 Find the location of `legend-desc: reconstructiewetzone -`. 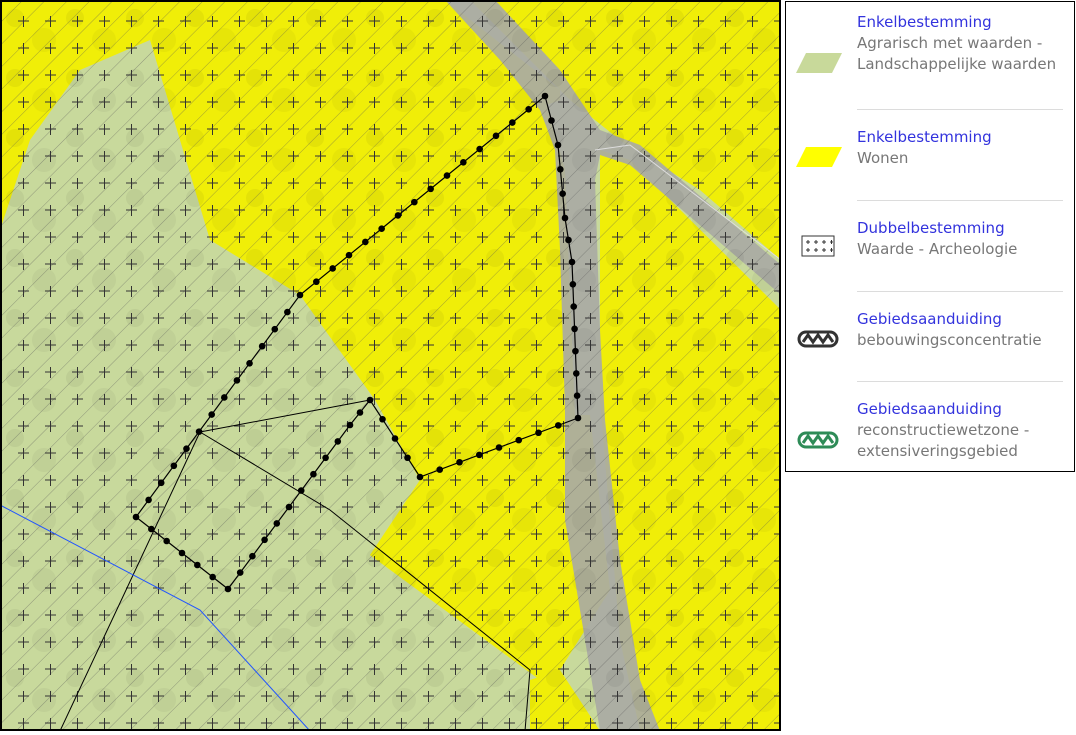

legend-desc: reconstructiewetzone - is located at coordinates (943, 430).